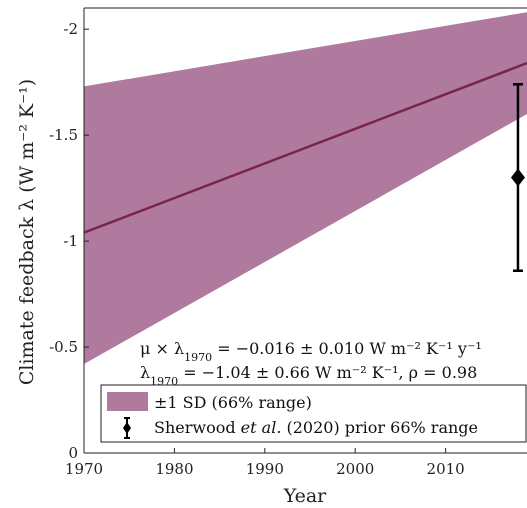  I want to click on diamond-marker, so click(517, 177).